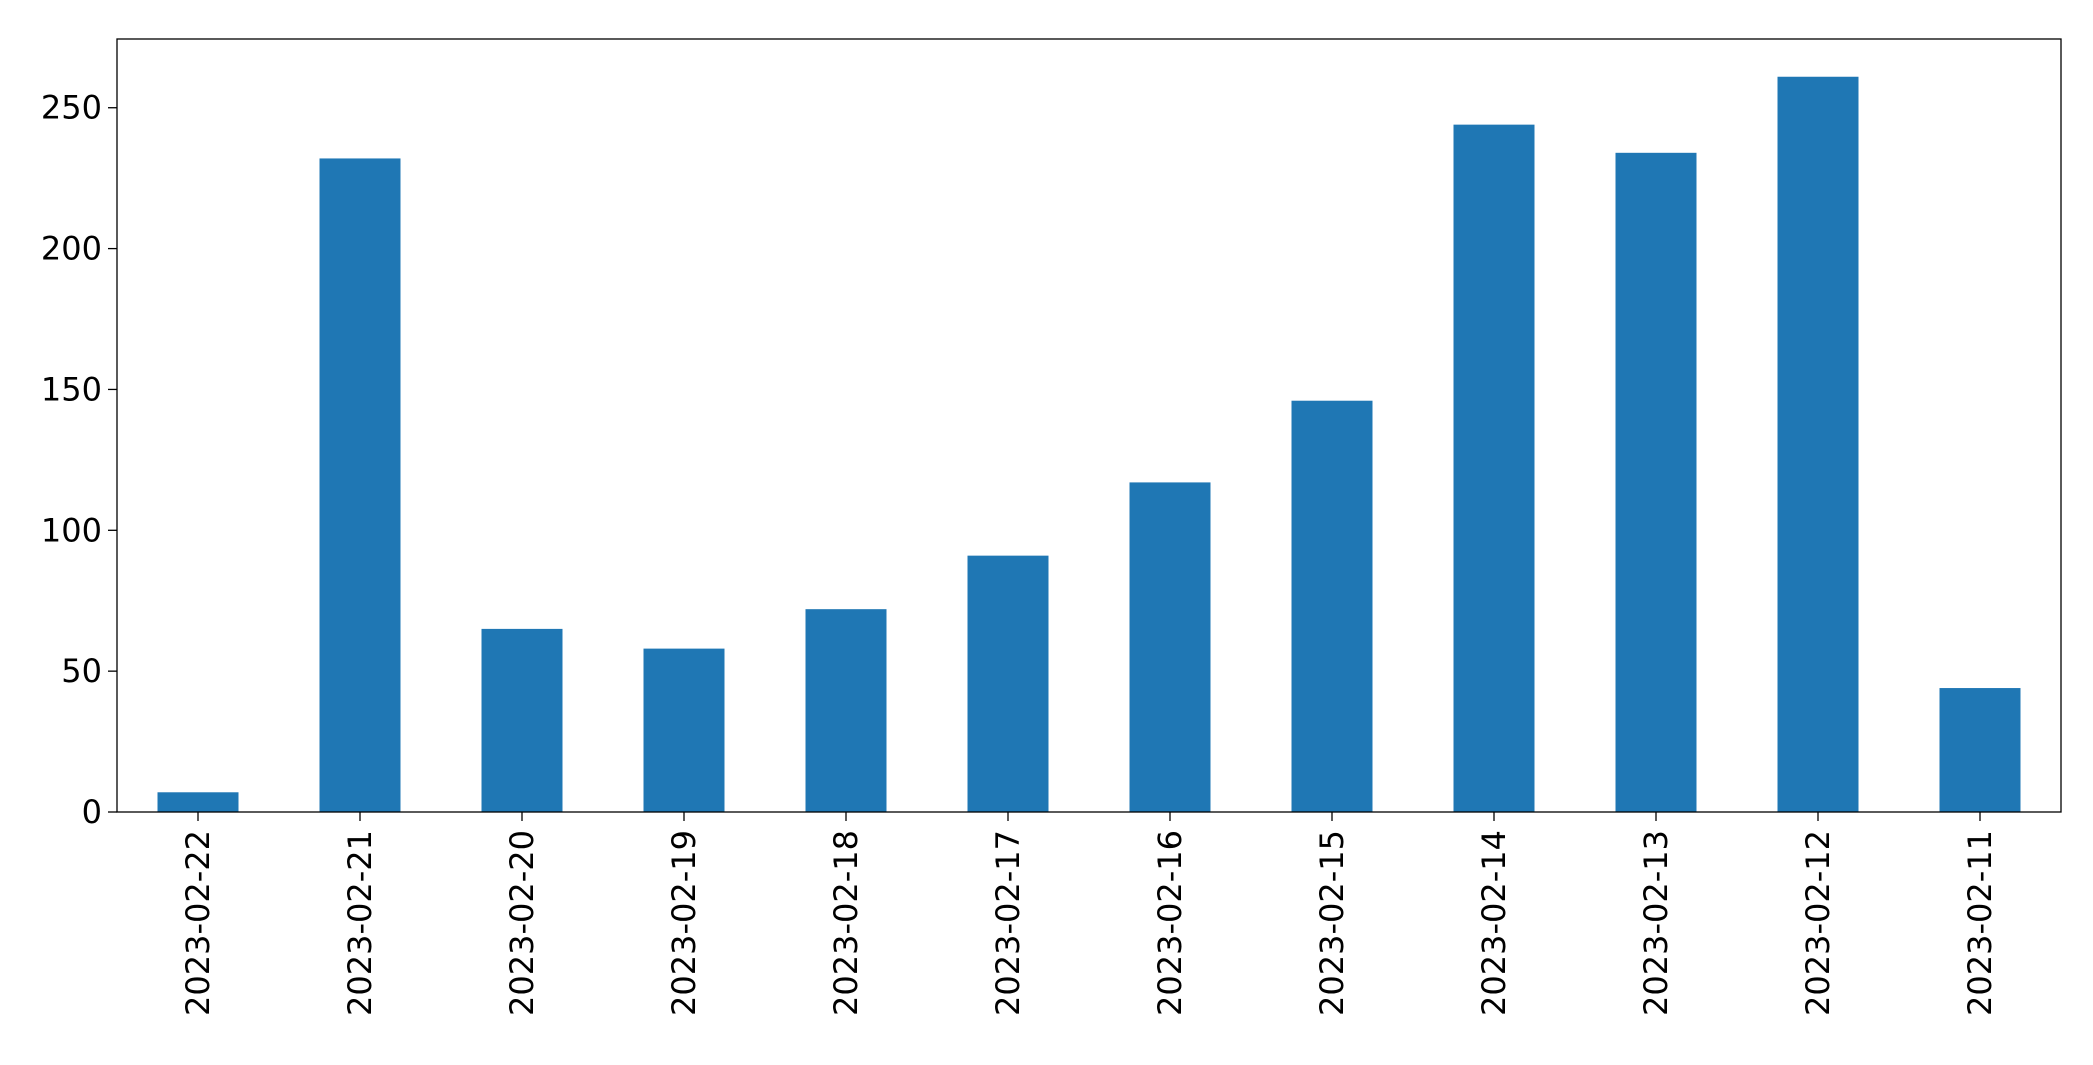 The width and height of the screenshot is (2093, 1065). Describe the element at coordinates (71, 108) in the screenshot. I see `y-tick-label: 250` at that location.